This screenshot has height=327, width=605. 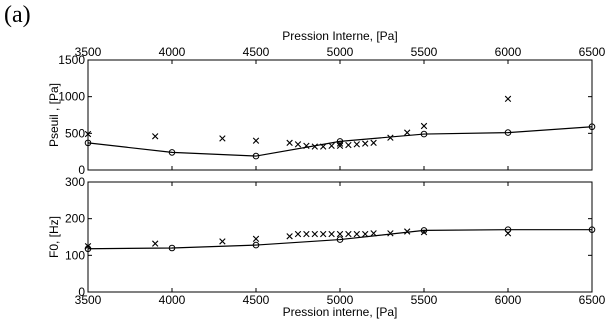 What do you see at coordinates (71, 60) in the screenshot?
I see `pseuil-ytick-label: 1500` at bounding box center [71, 60].